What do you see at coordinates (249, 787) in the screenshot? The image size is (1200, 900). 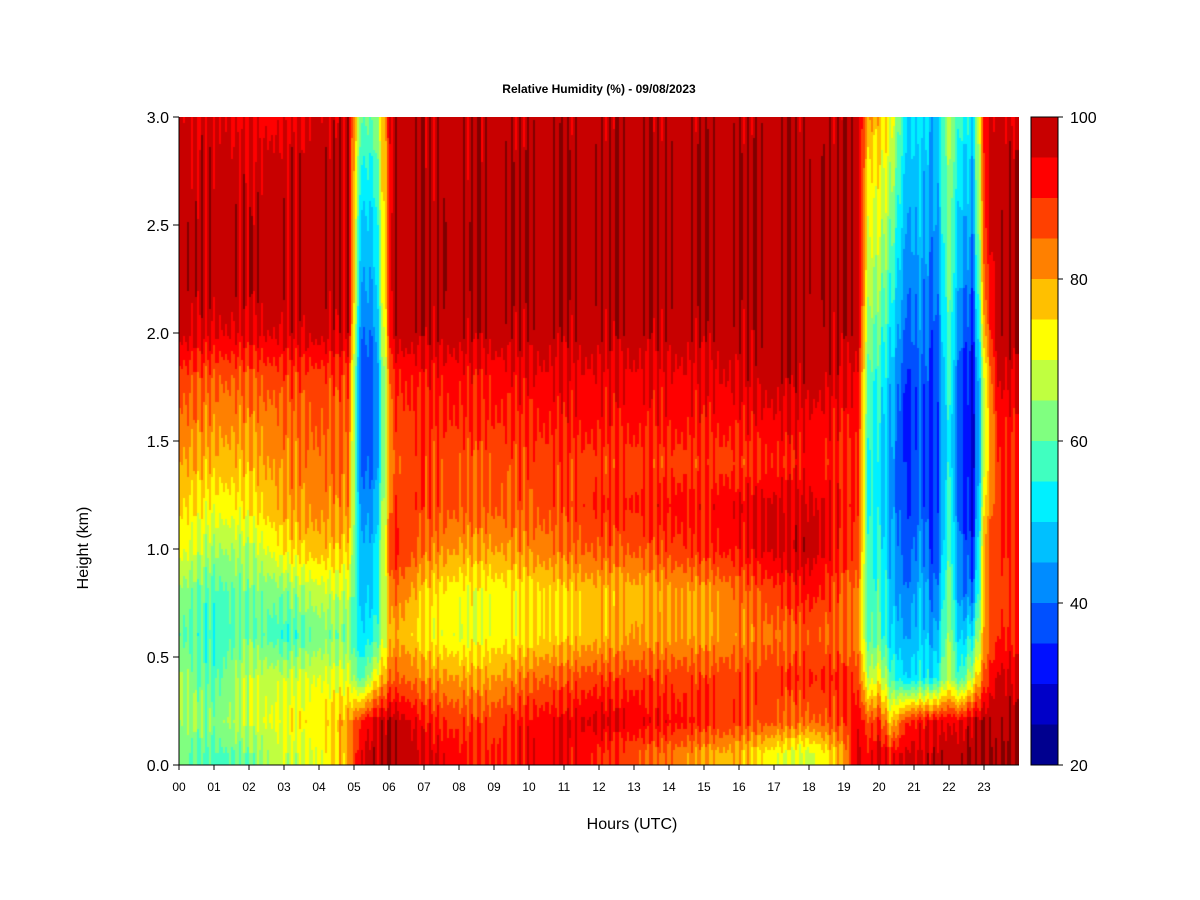 I see `x-tick-label: 02` at bounding box center [249, 787].